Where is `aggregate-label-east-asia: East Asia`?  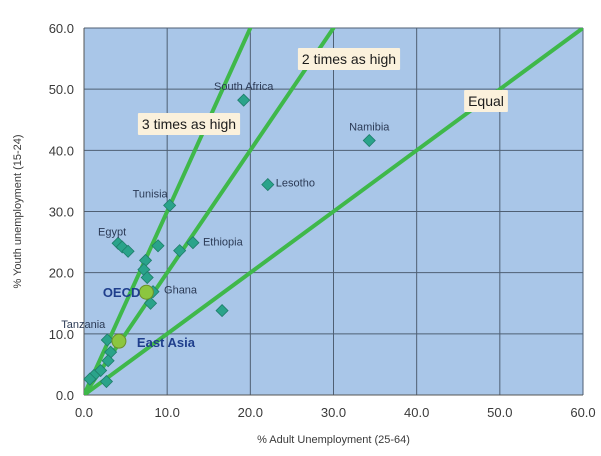
aggregate-label-east-asia: East Asia is located at coordinates (166, 342).